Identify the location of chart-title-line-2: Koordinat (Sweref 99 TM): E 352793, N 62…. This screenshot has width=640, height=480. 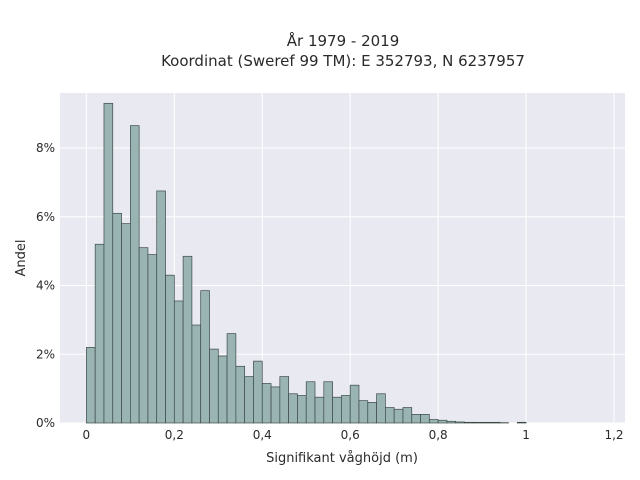
(343, 61).